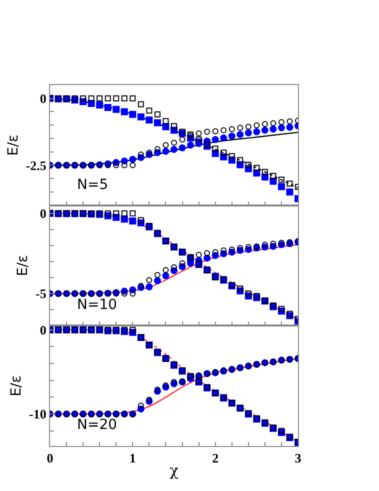 Image resolution: width=379 pixels, height=491 pixels. What do you see at coordinates (298, 458) in the screenshot?
I see `x-tick-label: 3` at bounding box center [298, 458].